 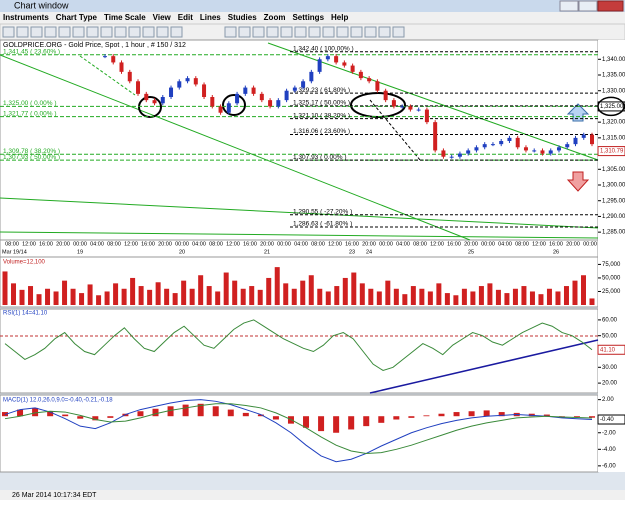 What do you see at coordinates (80, 252) in the screenshot?
I see `date-label: 19` at bounding box center [80, 252].